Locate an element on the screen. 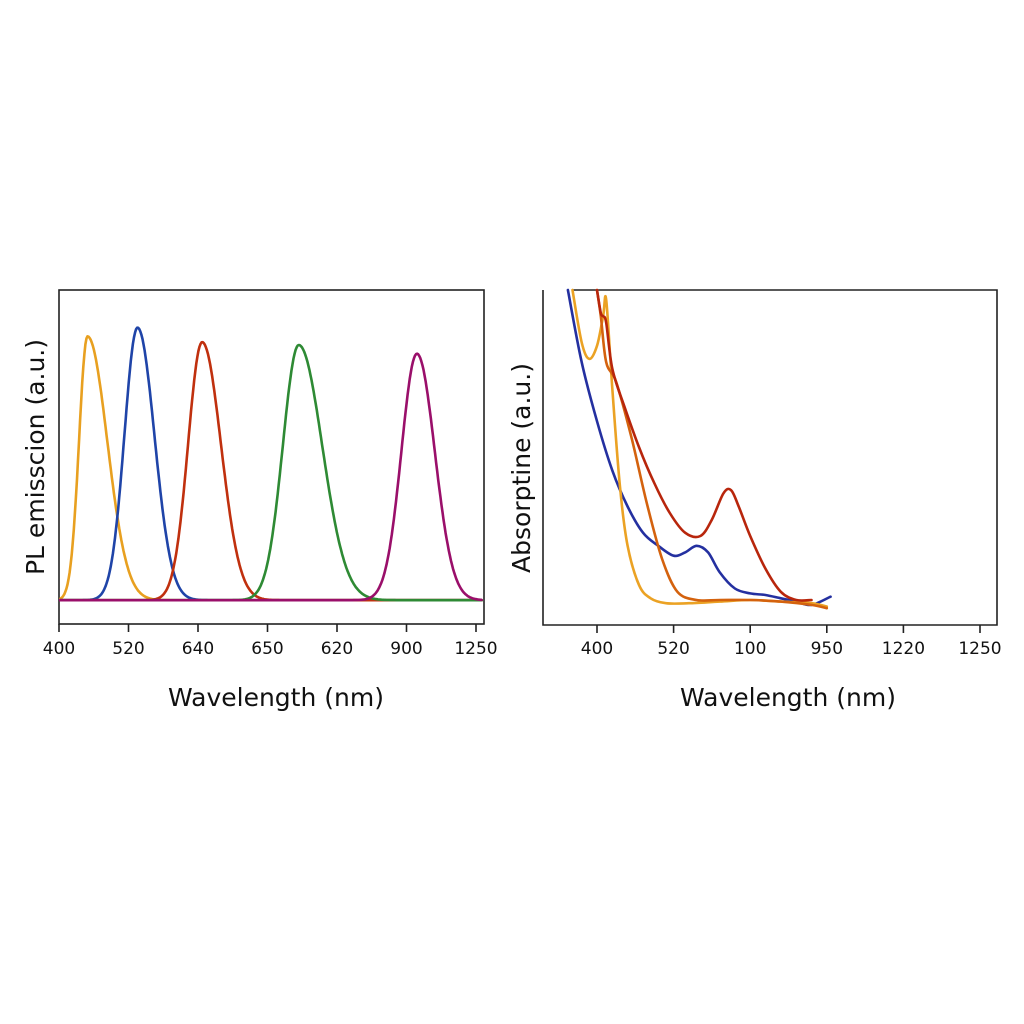 The image size is (1024, 1024). right-x-tick-label: 520 is located at coordinates (673, 649).